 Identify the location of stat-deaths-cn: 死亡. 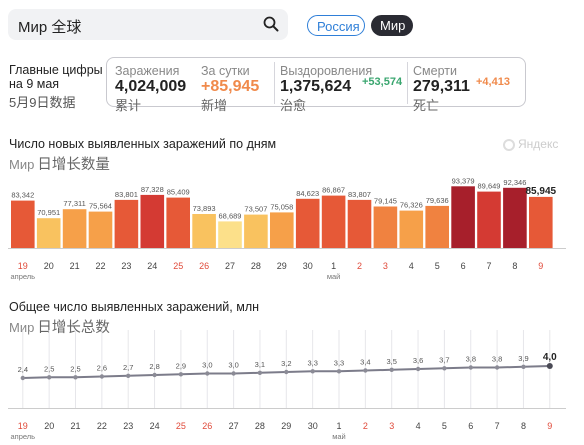
(426, 105).